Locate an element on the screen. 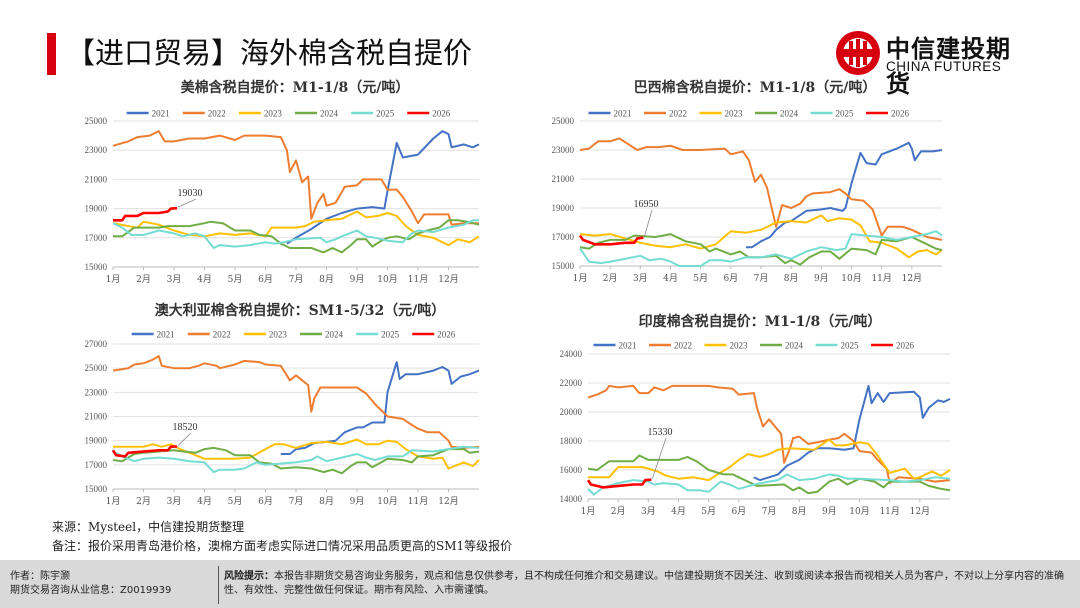 Image resolution: width=1080 pixels, height=608 pixels. china-futures-logo: 中信建投期货 CHINA FUTURES is located at coordinates (934, 63).